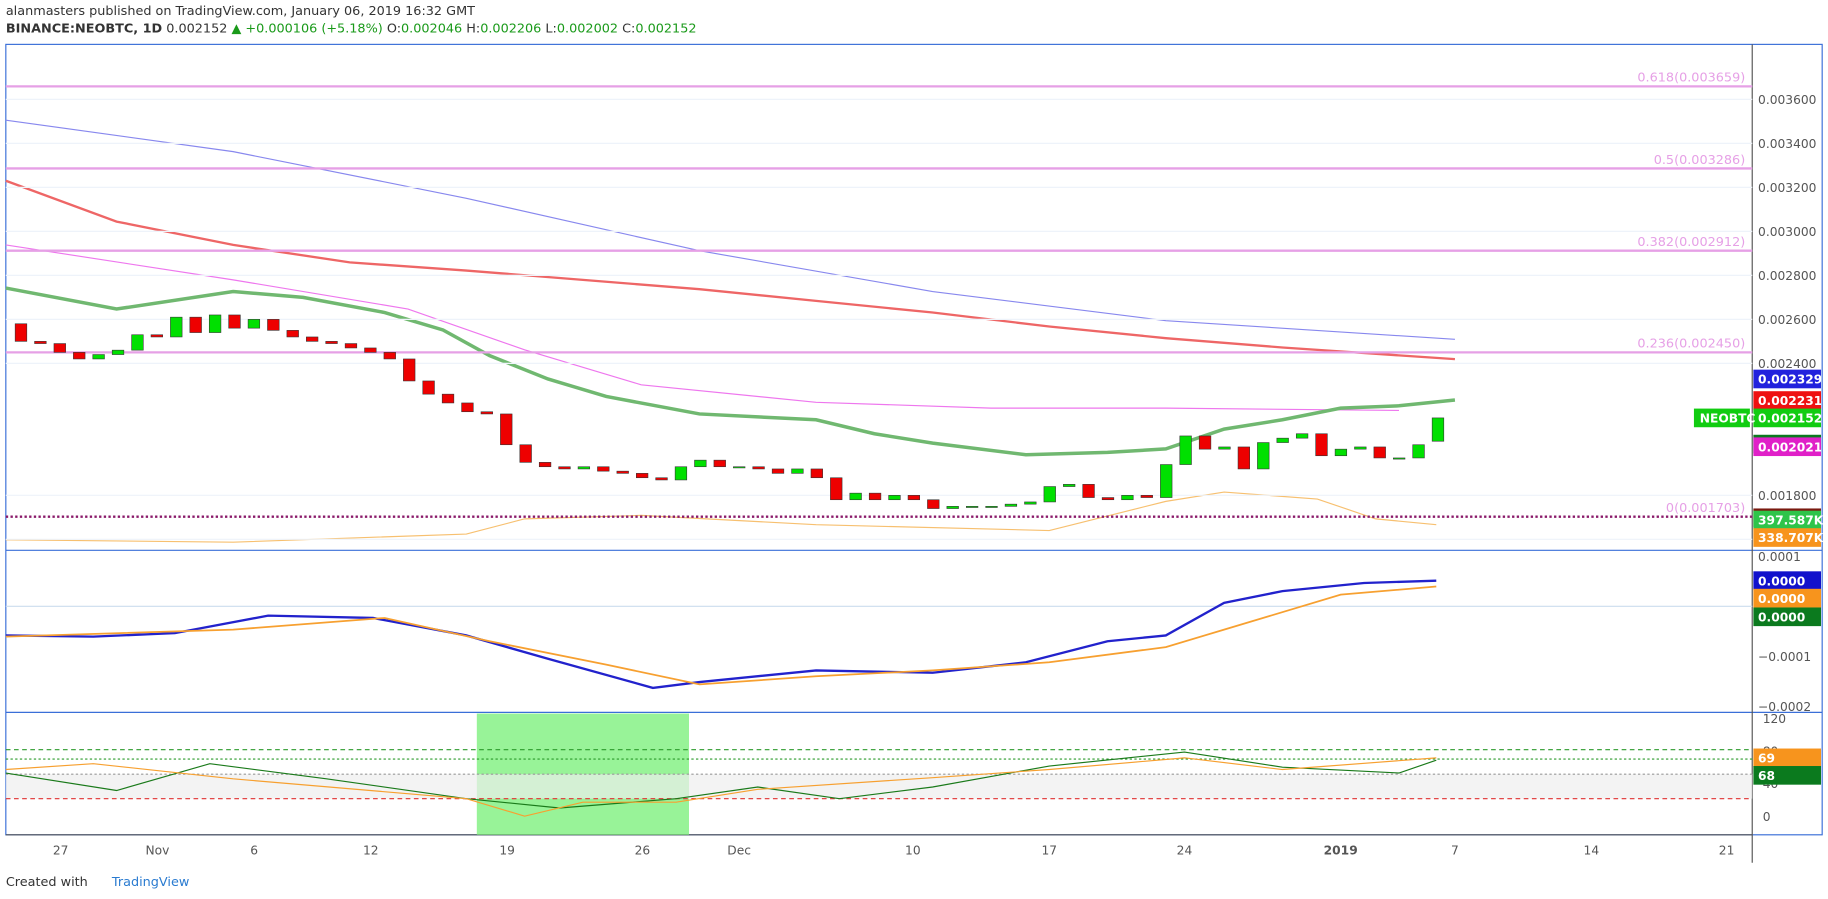 Image resolution: width=1828 pixels, height=899 pixels. Describe the element at coordinates (1455, 851) in the screenshot. I see `x-tick-label: 7` at that location.